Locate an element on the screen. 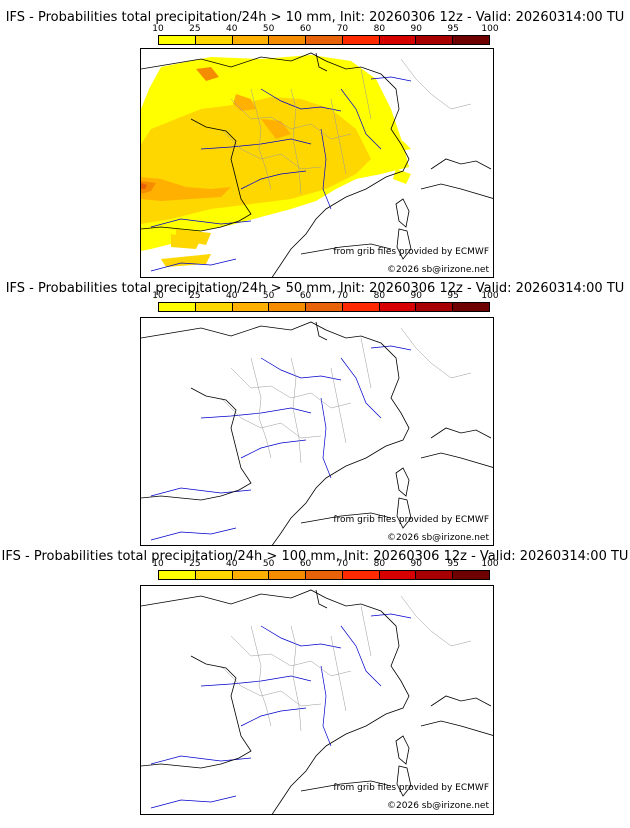  probability-field is located at coordinates (276, 161).